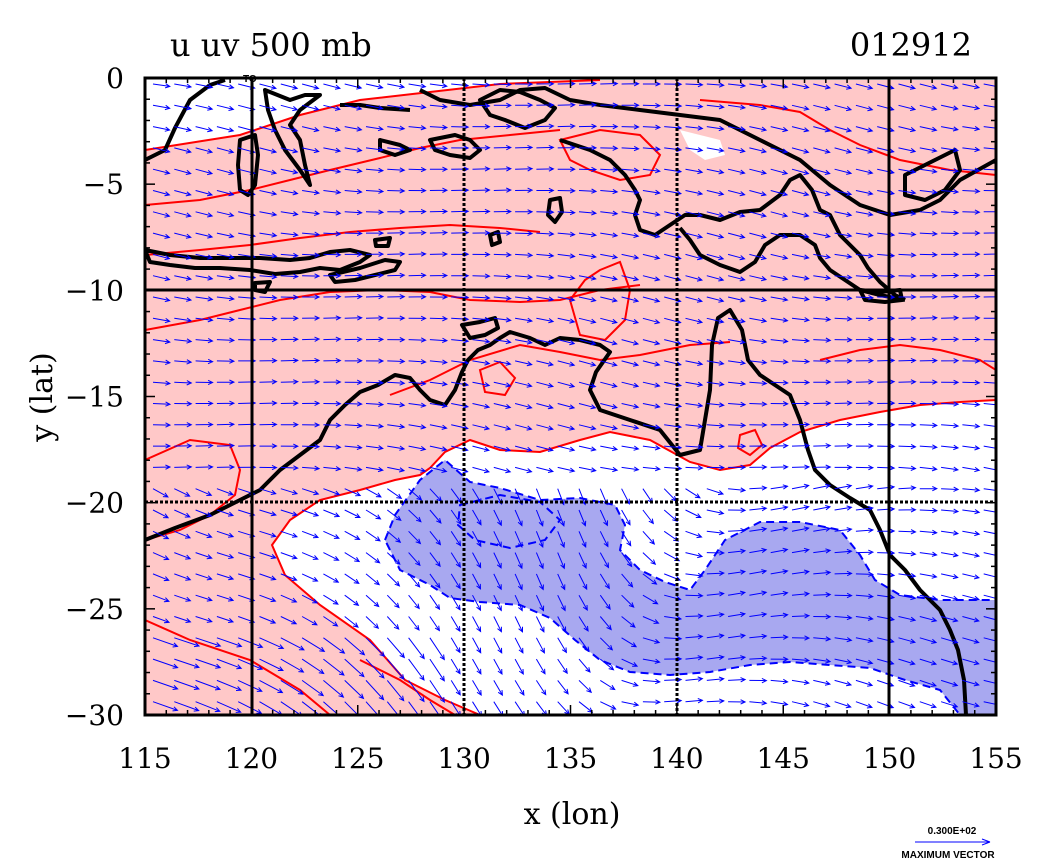  What do you see at coordinates (115, 78) in the screenshot?
I see `y-tick-label: 0` at bounding box center [115, 78].